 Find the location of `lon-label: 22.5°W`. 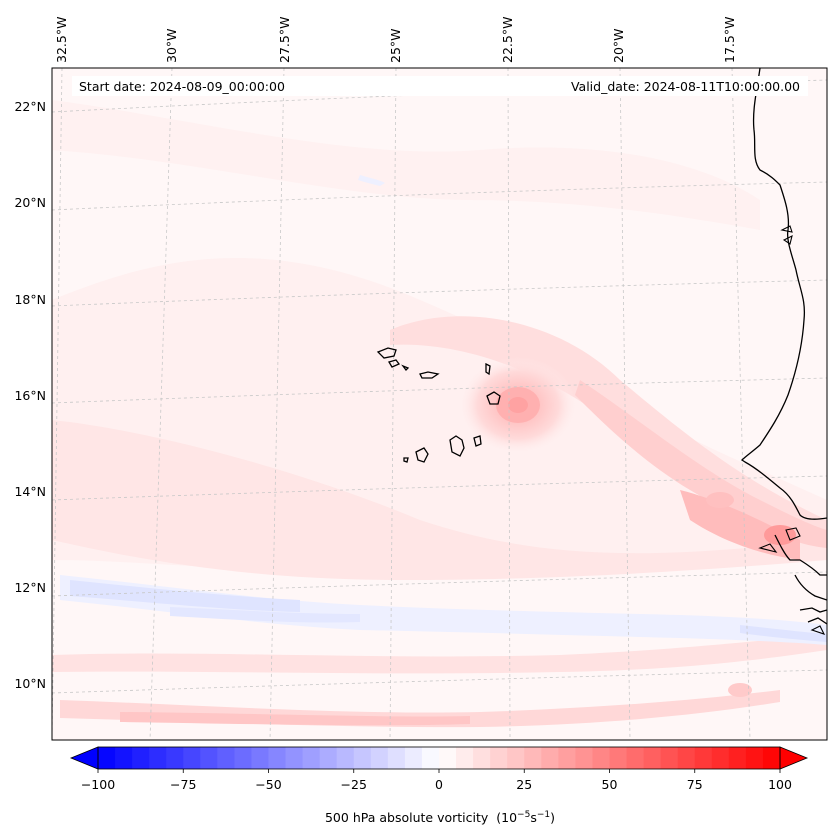

lon-label: 22.5°W is located at coordinates (507, 40).